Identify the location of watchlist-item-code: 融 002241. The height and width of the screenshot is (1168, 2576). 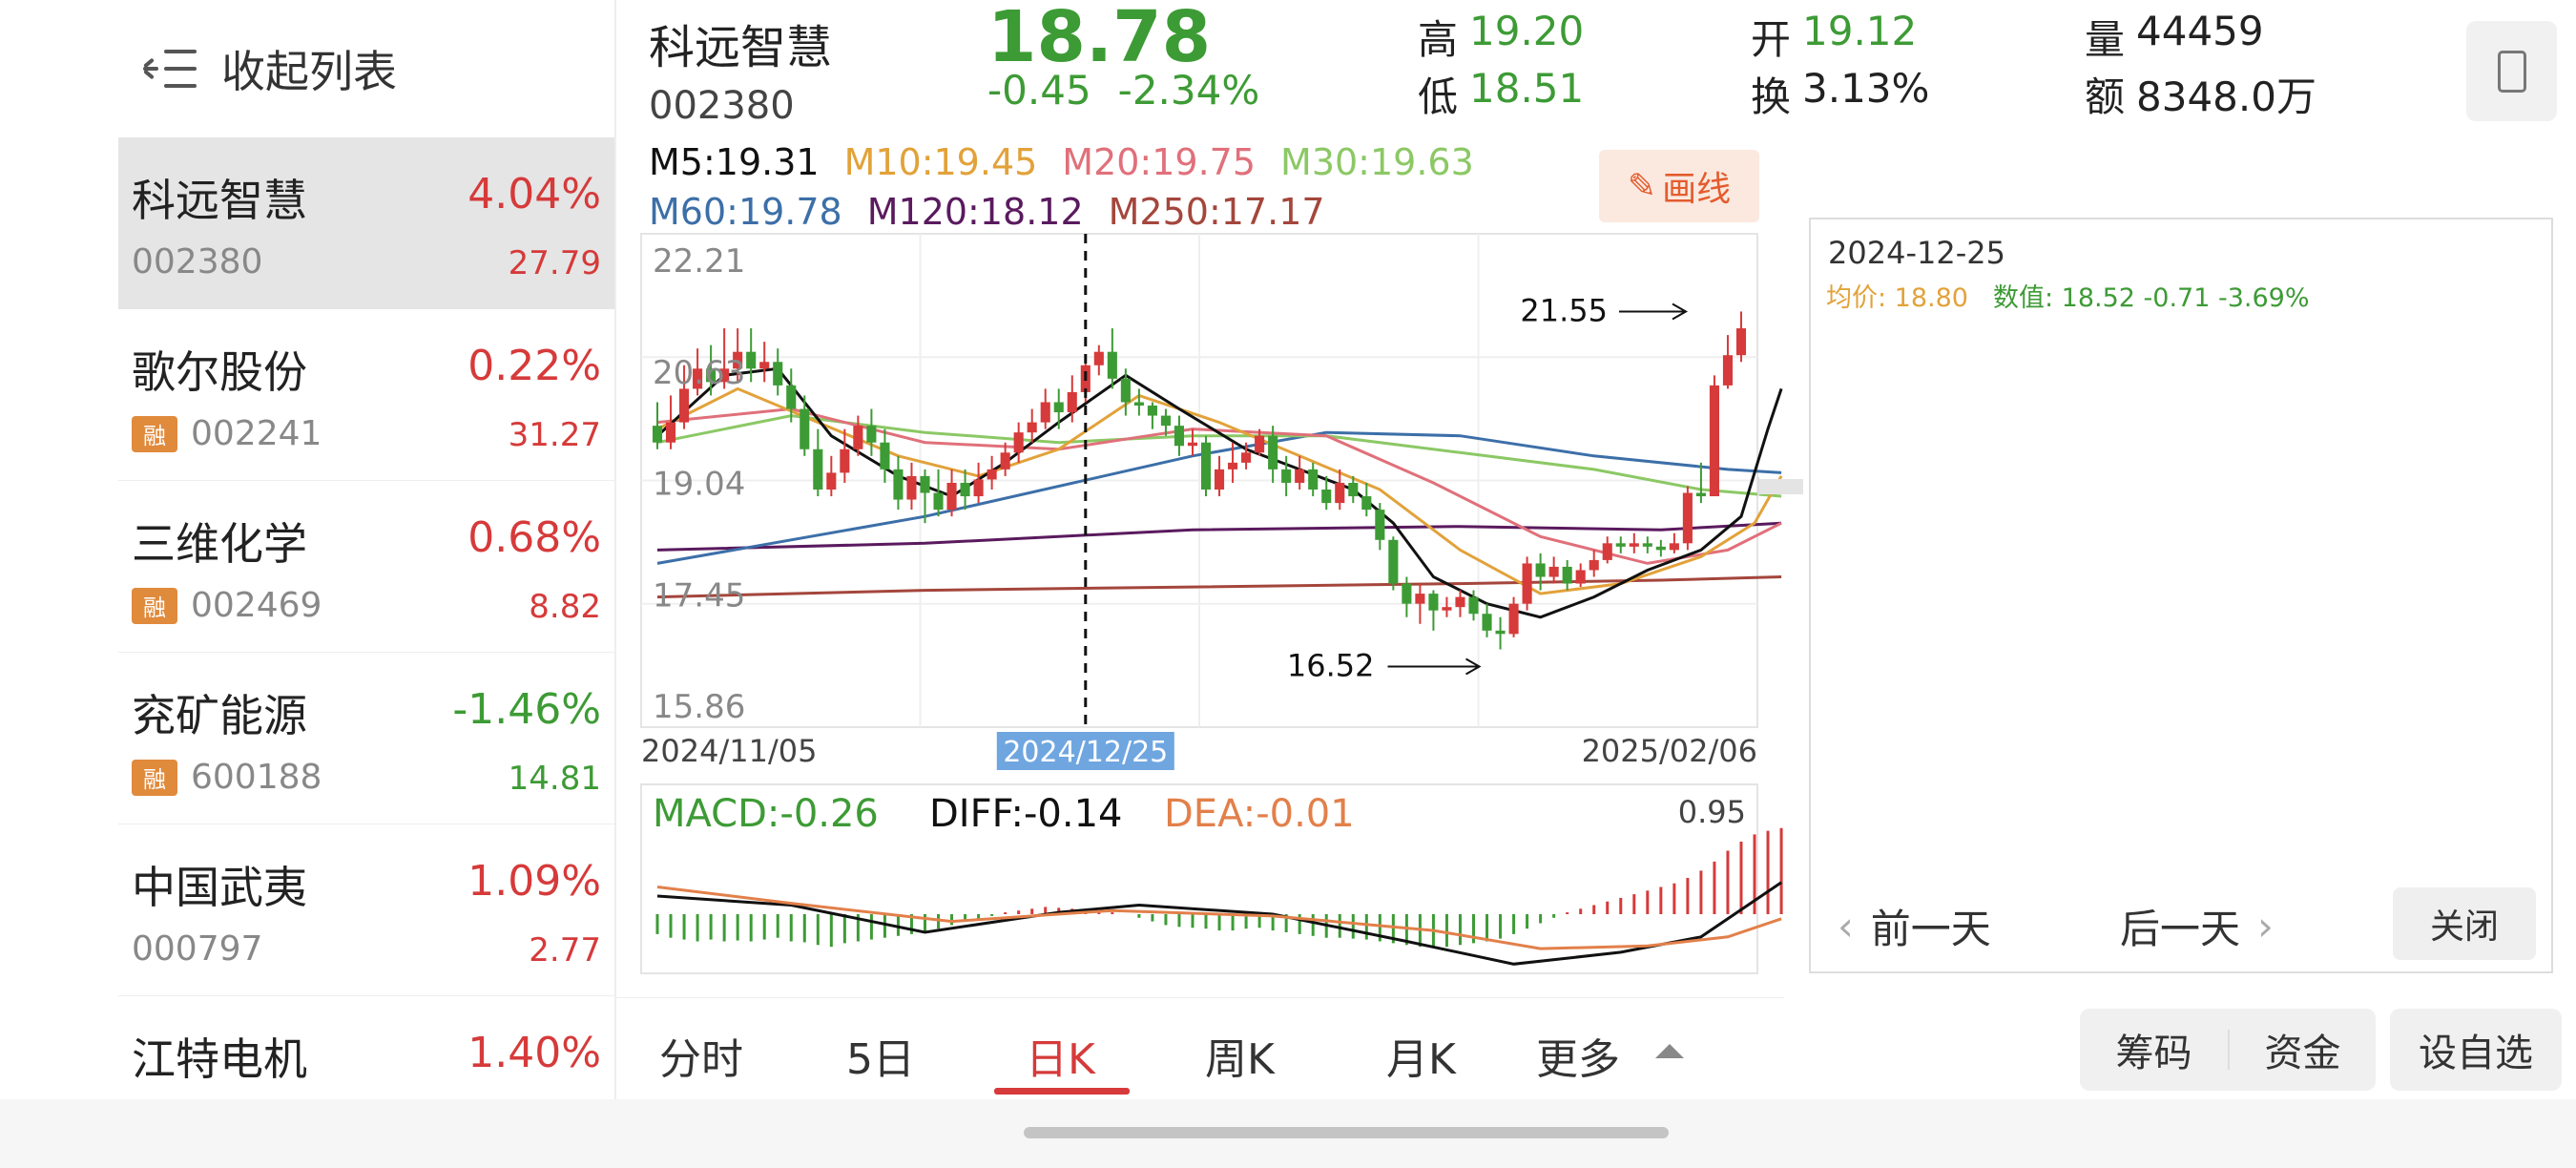
(227, 434).